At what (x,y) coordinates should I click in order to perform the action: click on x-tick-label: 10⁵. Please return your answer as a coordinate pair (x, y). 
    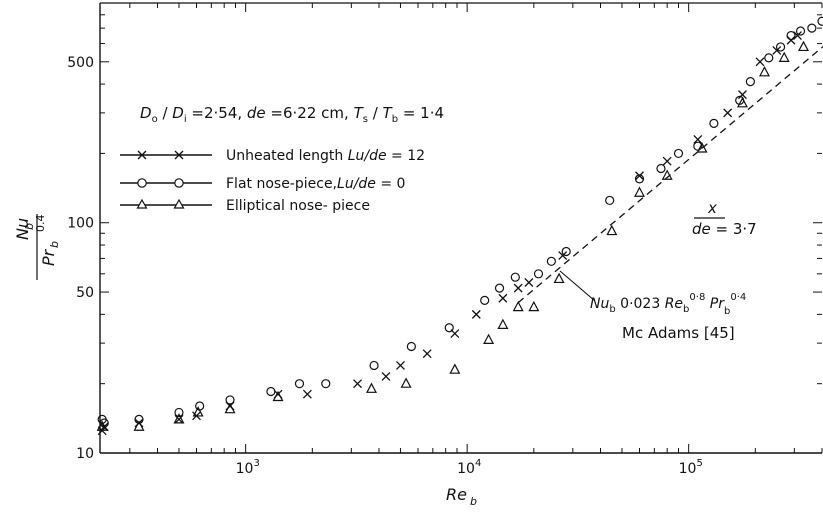
    Looking at the image, I should click on (691, 467).